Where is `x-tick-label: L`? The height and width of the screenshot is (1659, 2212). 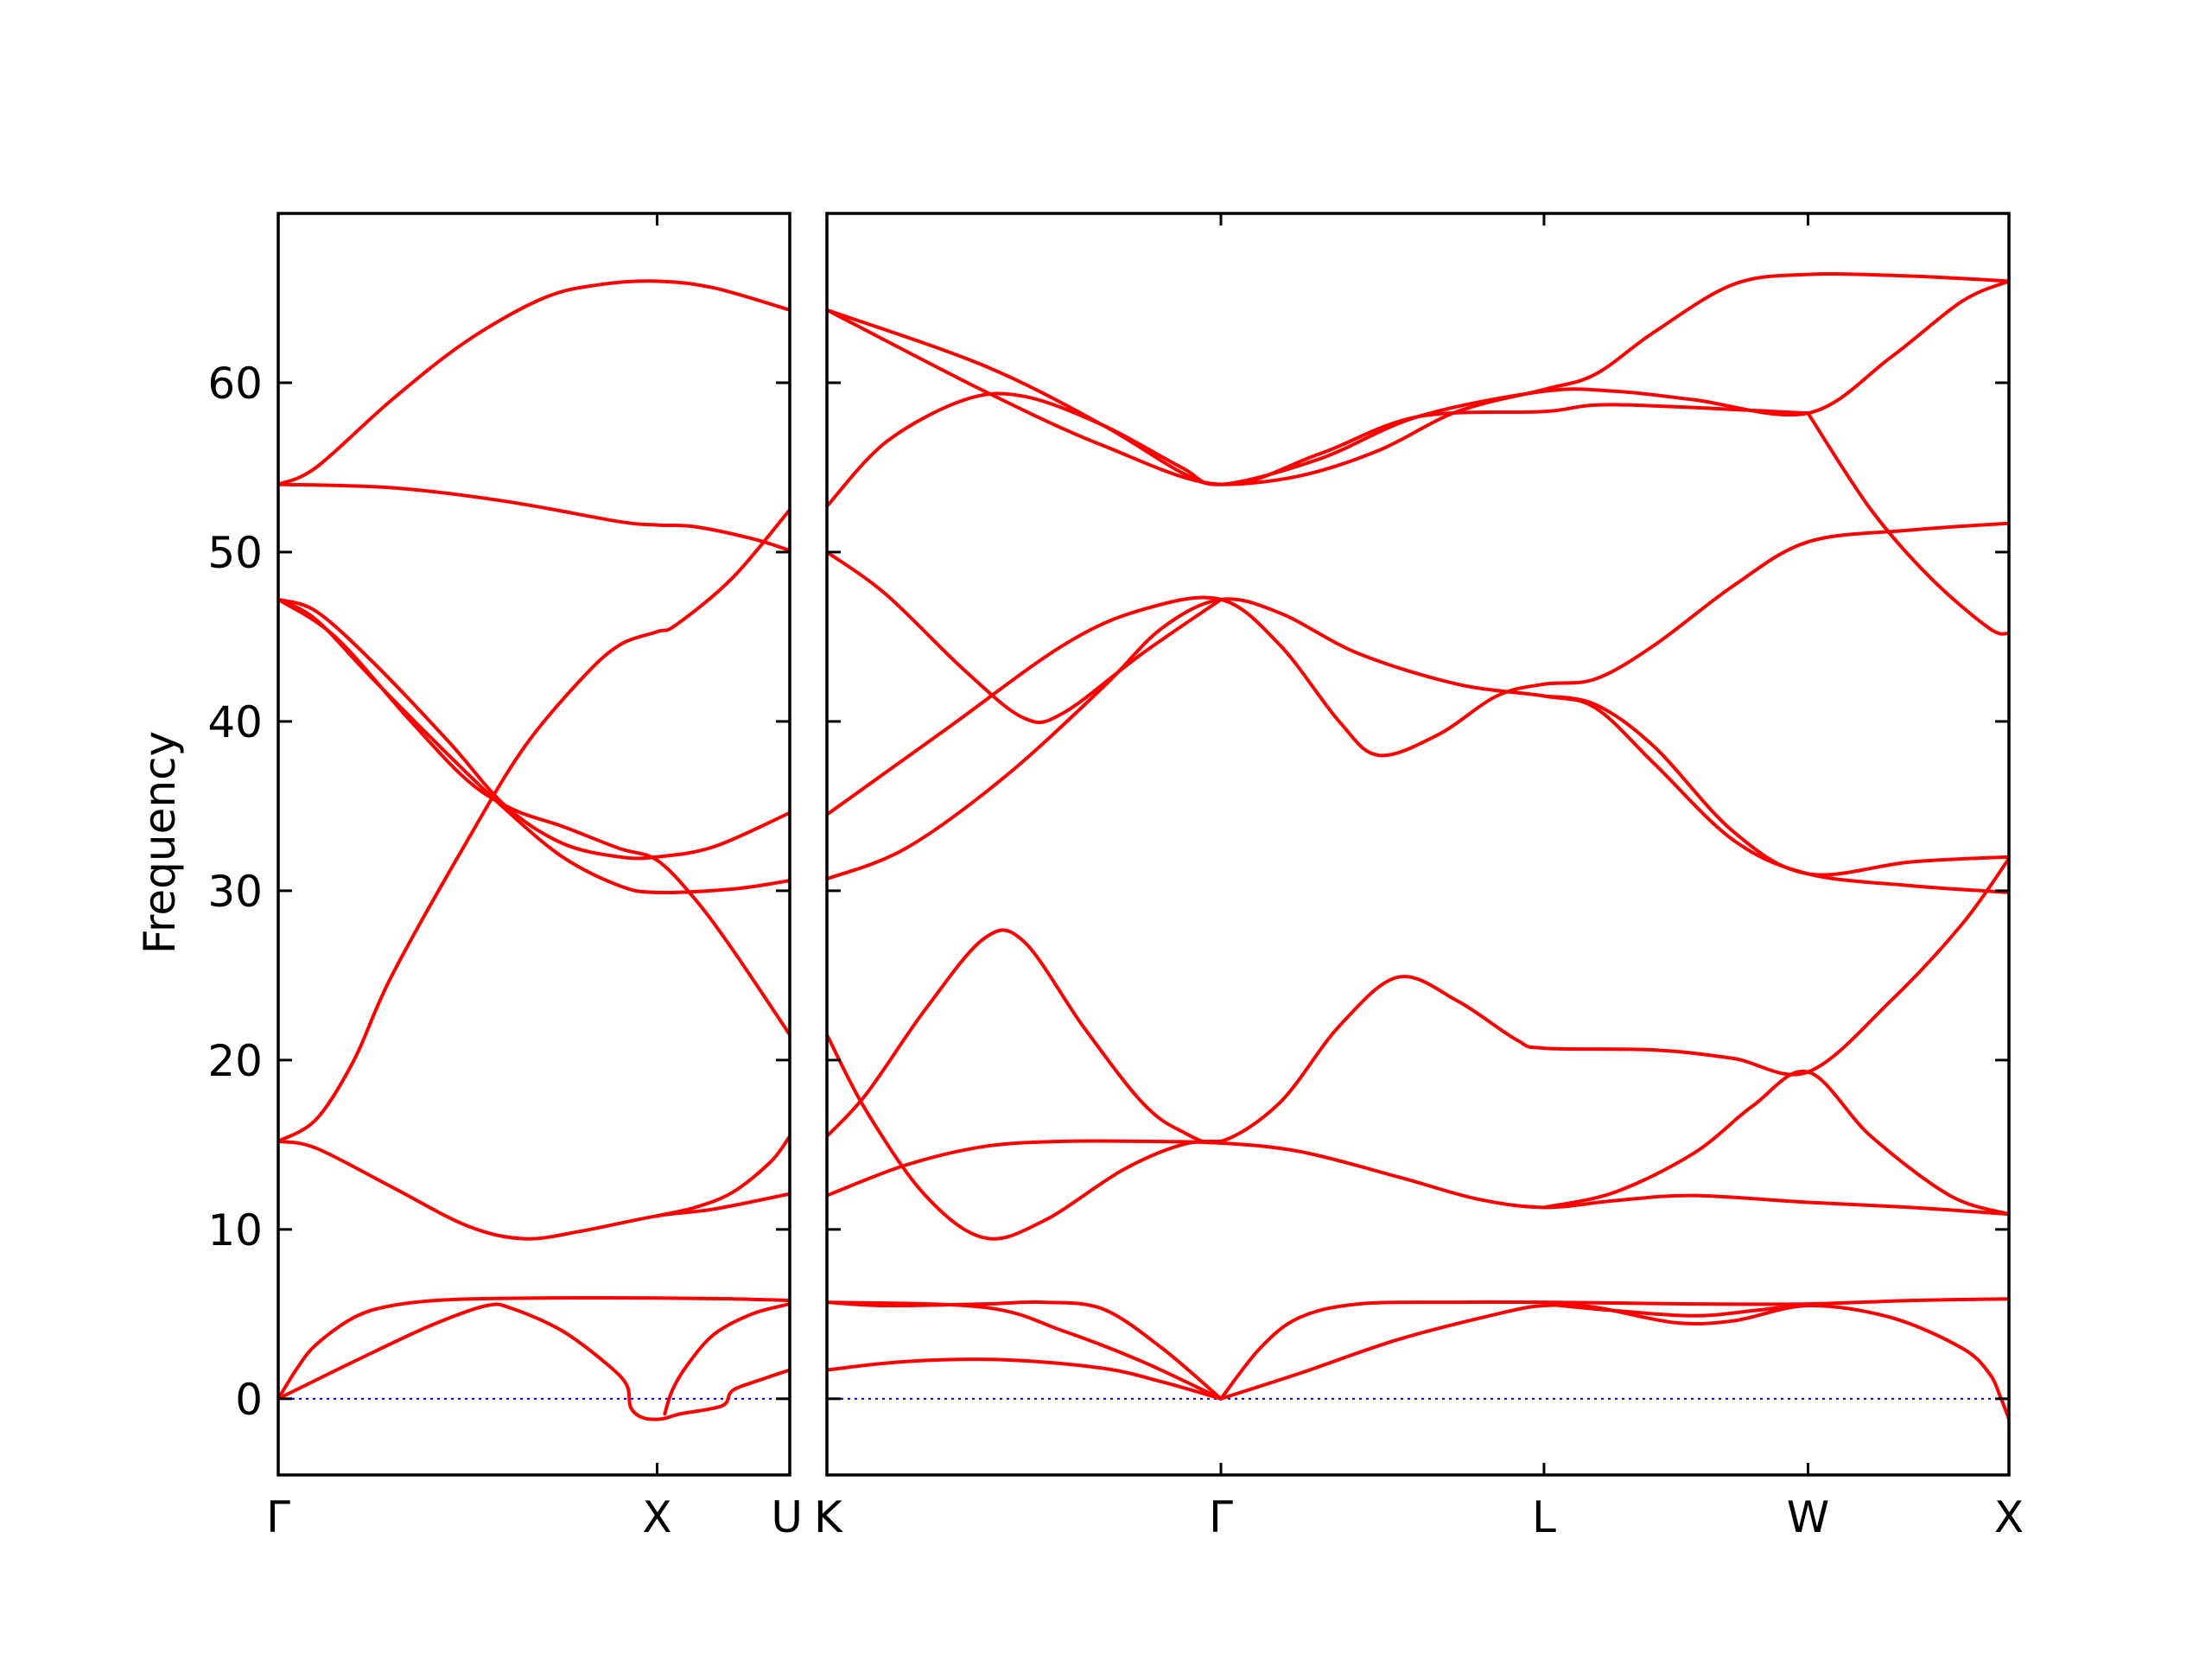
x-tick-label: L is located at coordinates (1544, 1517).